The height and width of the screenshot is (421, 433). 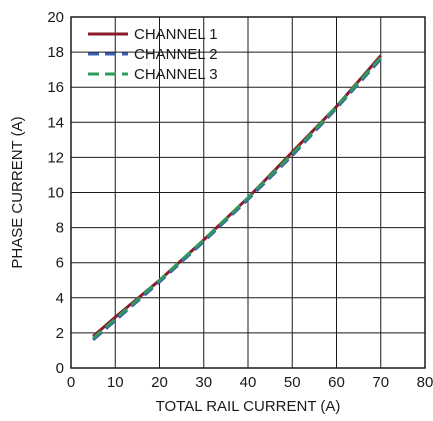 What do you see at coordinates (115, 382) in the screenshot?
I see `x-tick-label: 10` at bounding box center [115, 382].